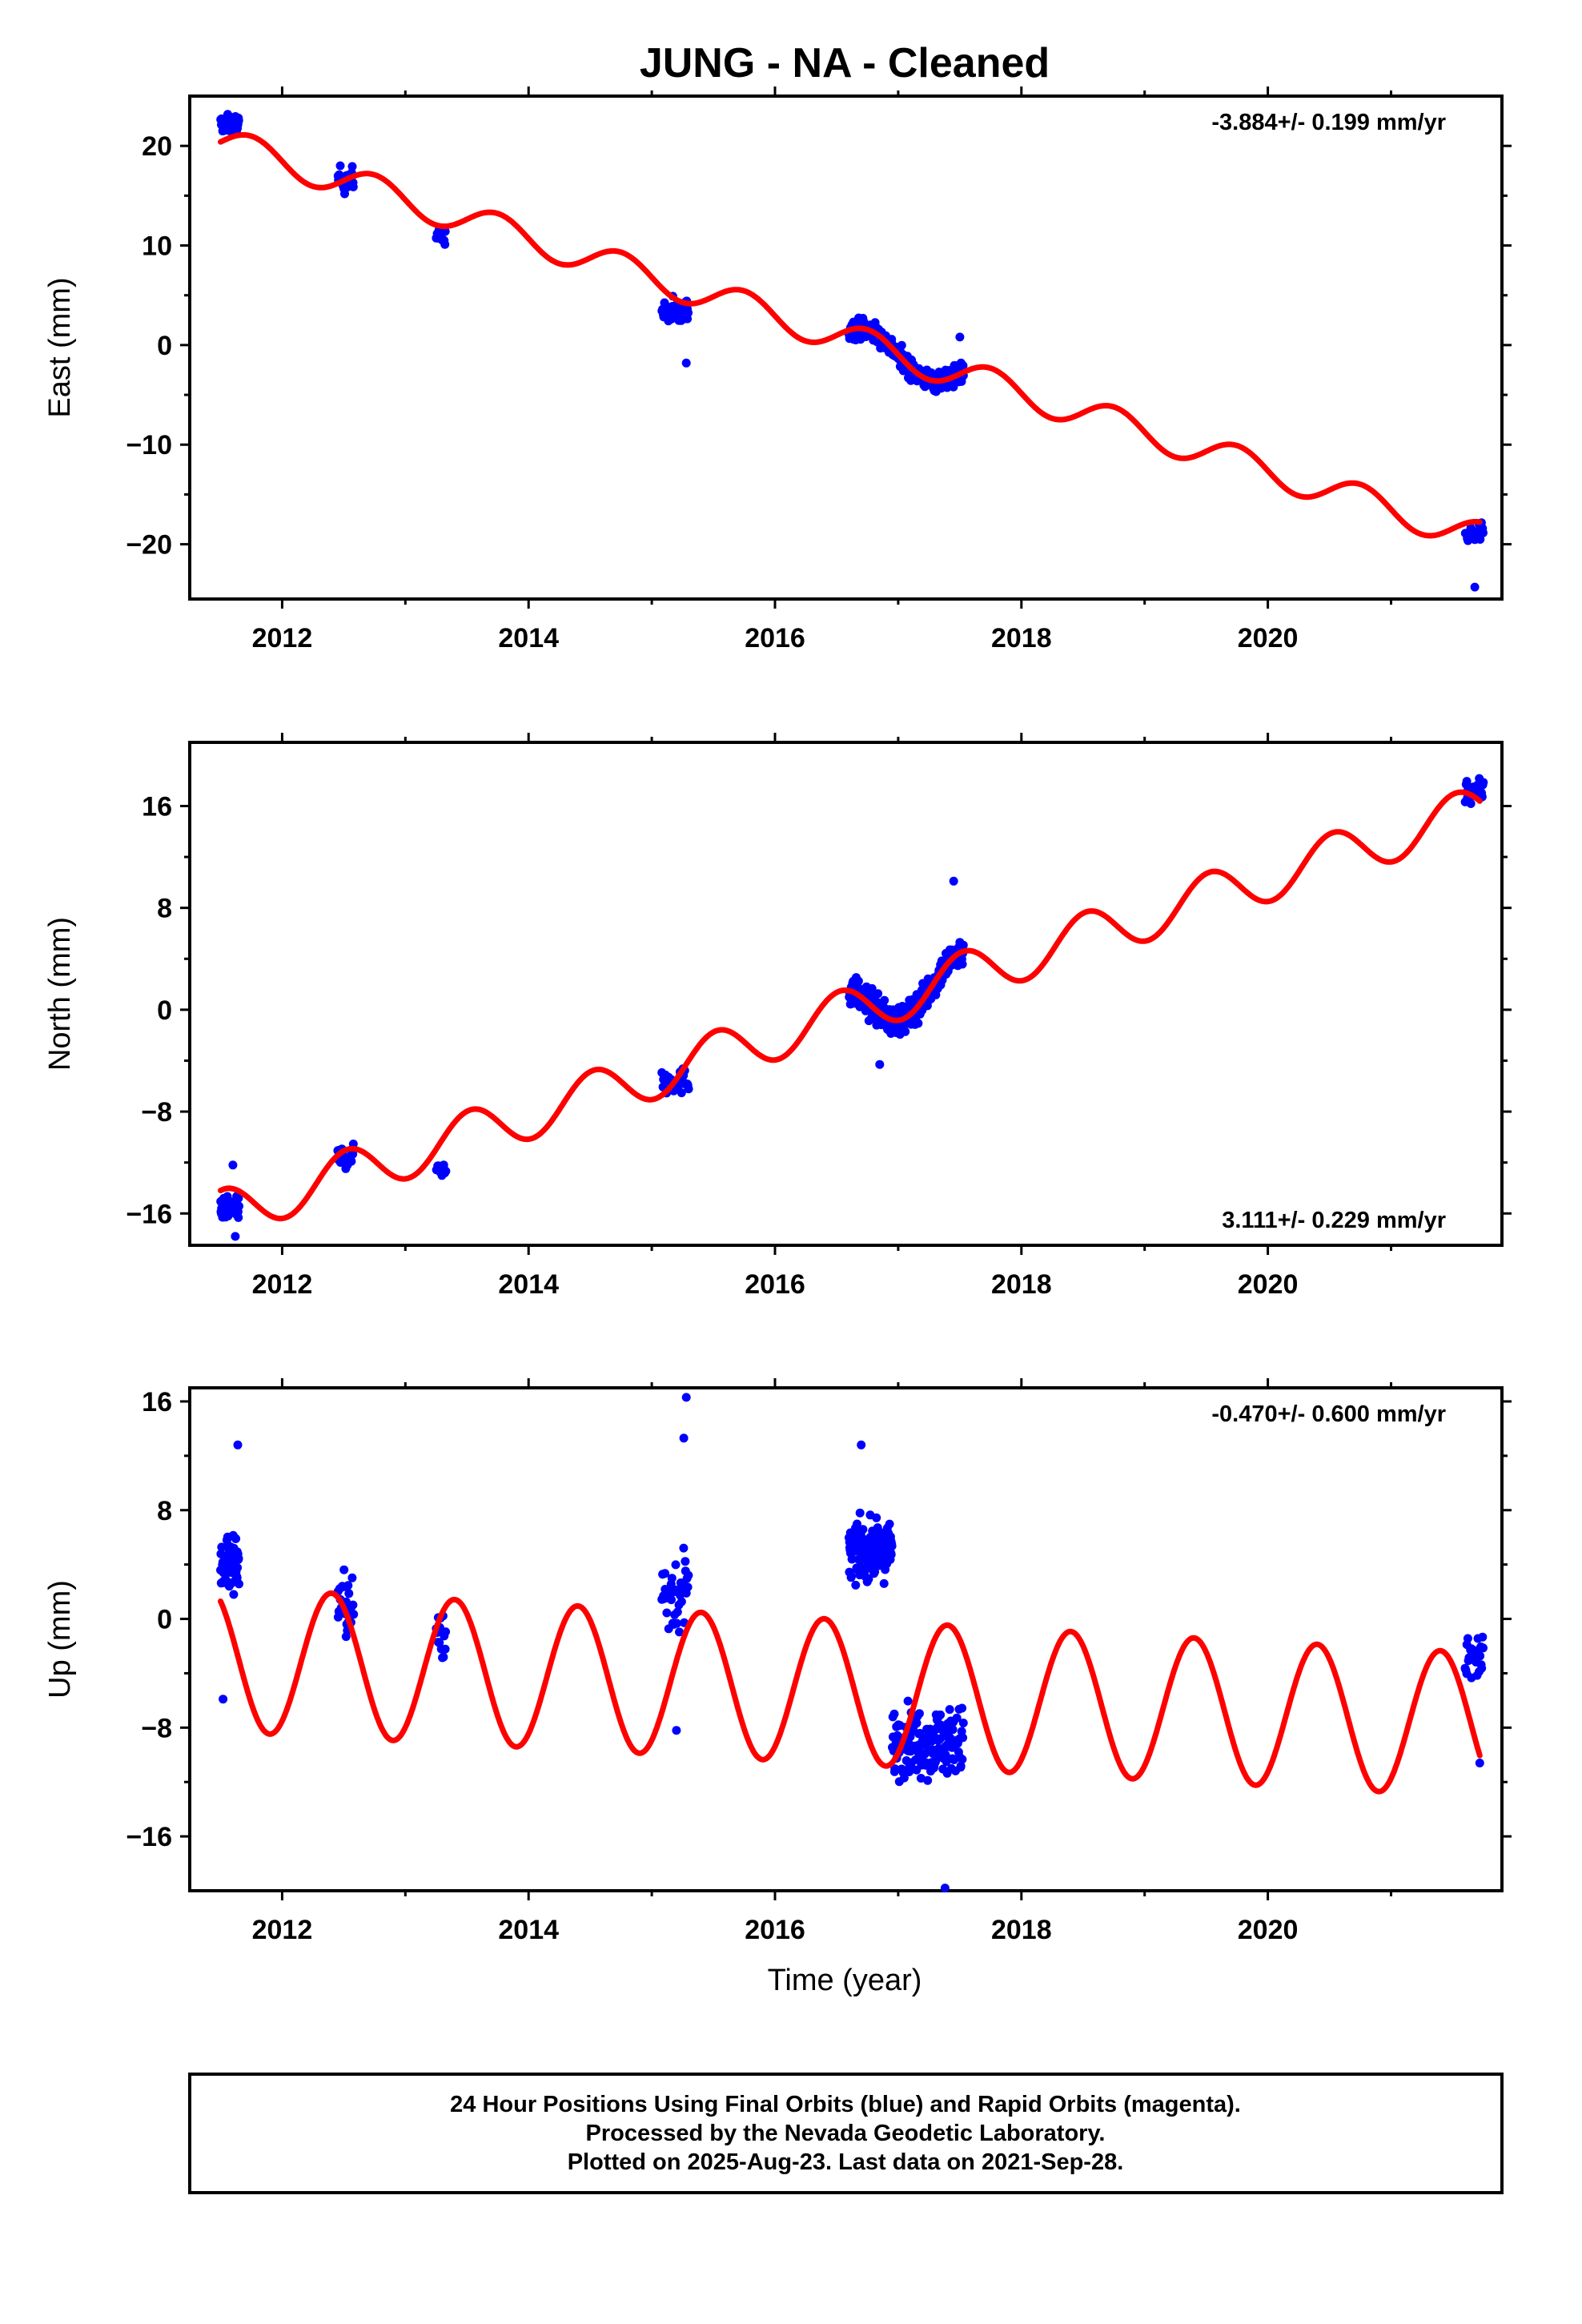  What do you see at coordinates (149, 545) in the screenshot?
I see `y-tick-label: −20` at bounding box center [149, 545].